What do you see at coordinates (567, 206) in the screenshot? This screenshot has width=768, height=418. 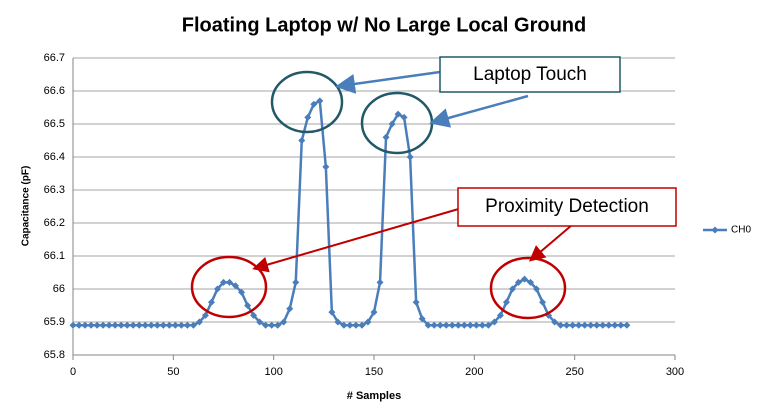 I see `callout-text: Proximity Detection` at bounding box center [567, 206].